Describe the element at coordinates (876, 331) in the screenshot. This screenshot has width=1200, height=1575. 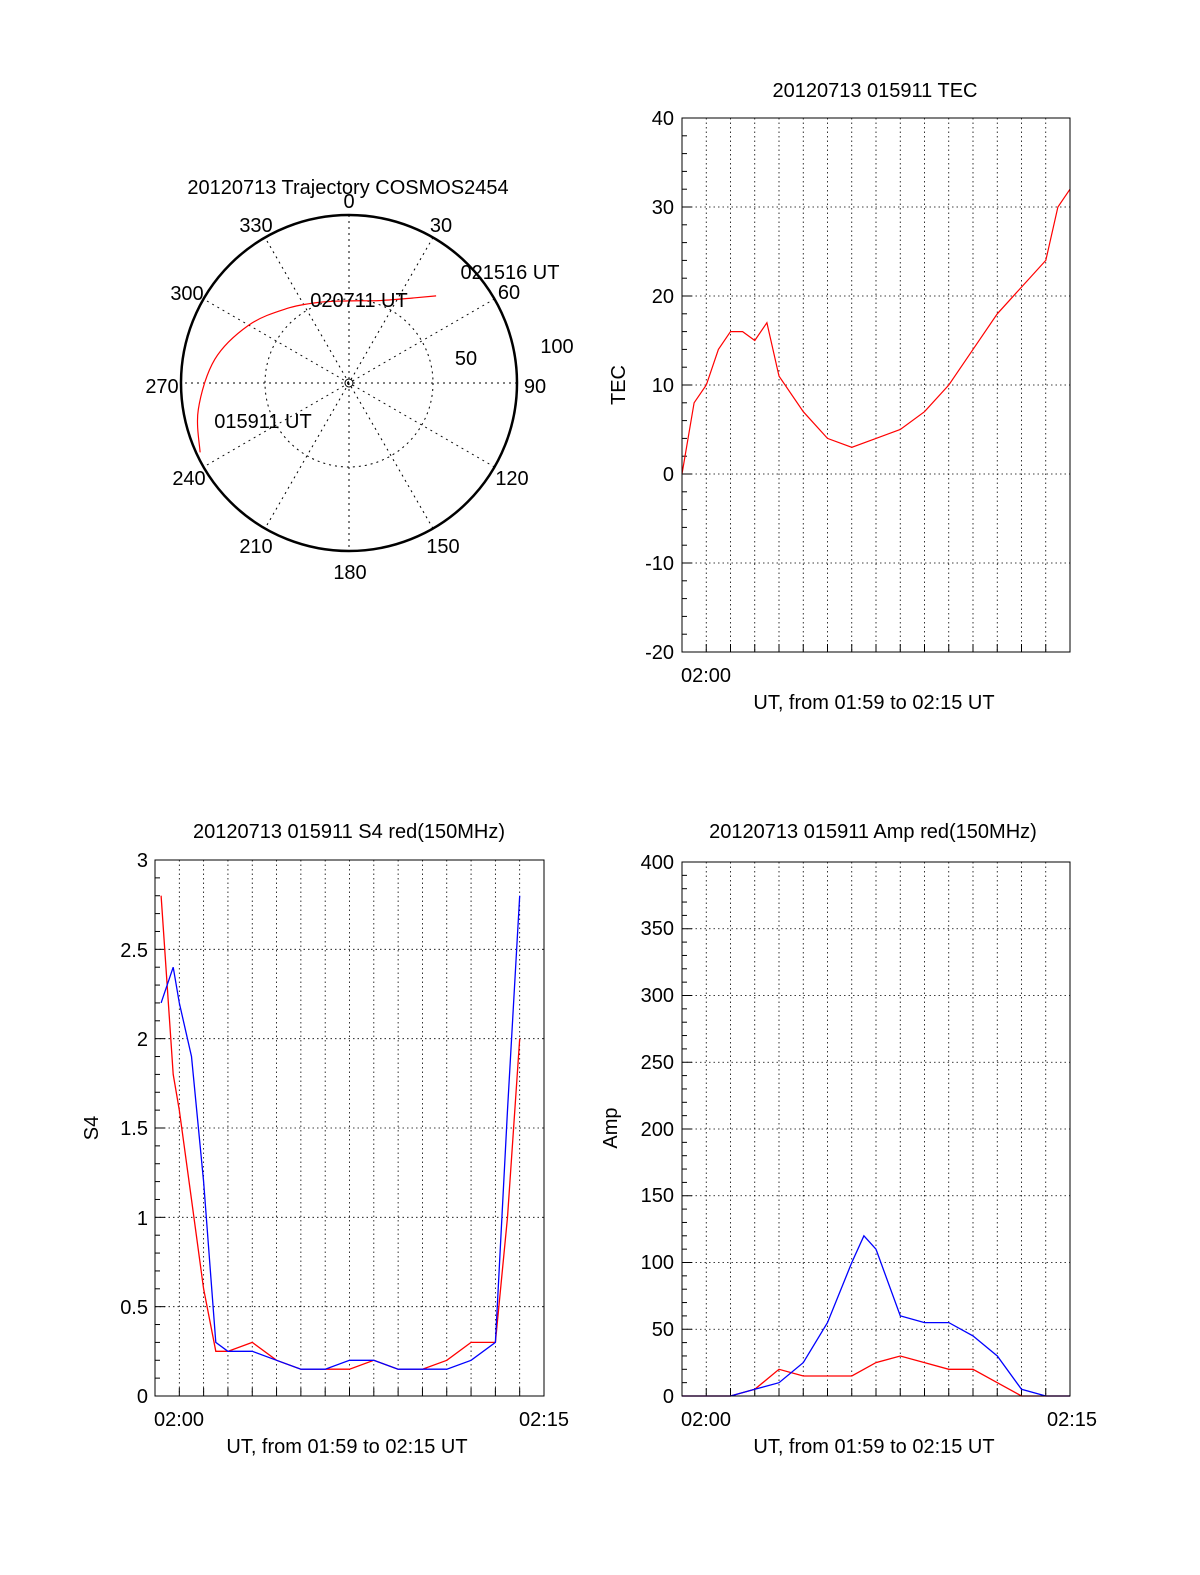
I see `tec-series-line` at that location.